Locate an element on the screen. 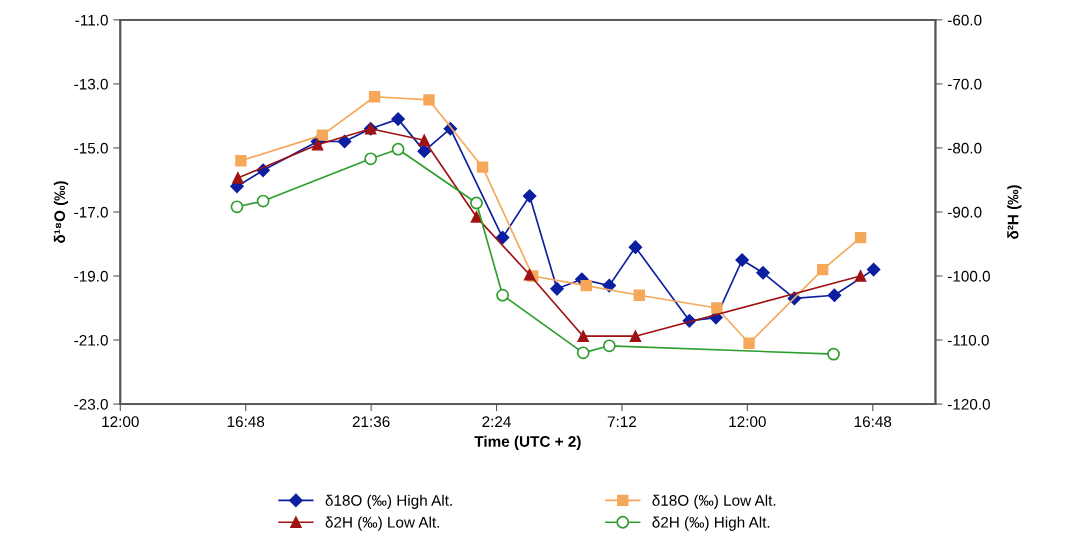 The width and height of the screenshot is (1074, 552). legend-label: δ2H (‰) High Alt. is located at coordinates (711, 523).